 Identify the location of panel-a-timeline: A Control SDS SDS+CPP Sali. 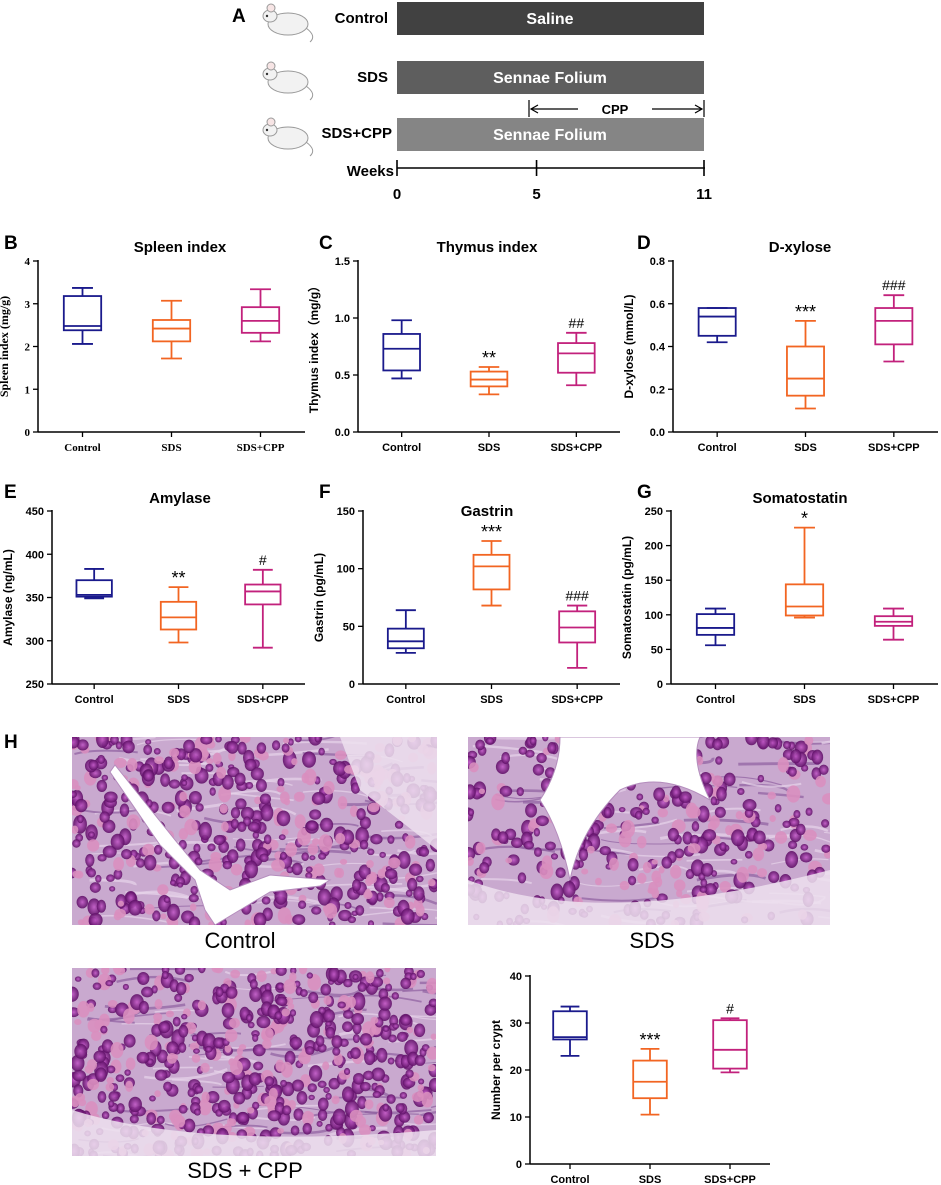
(472, 102).